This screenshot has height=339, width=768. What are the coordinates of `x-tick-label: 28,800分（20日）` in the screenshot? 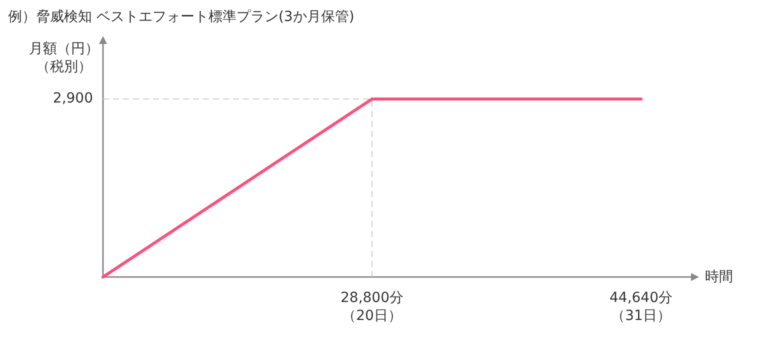 It's located at (372, 307).